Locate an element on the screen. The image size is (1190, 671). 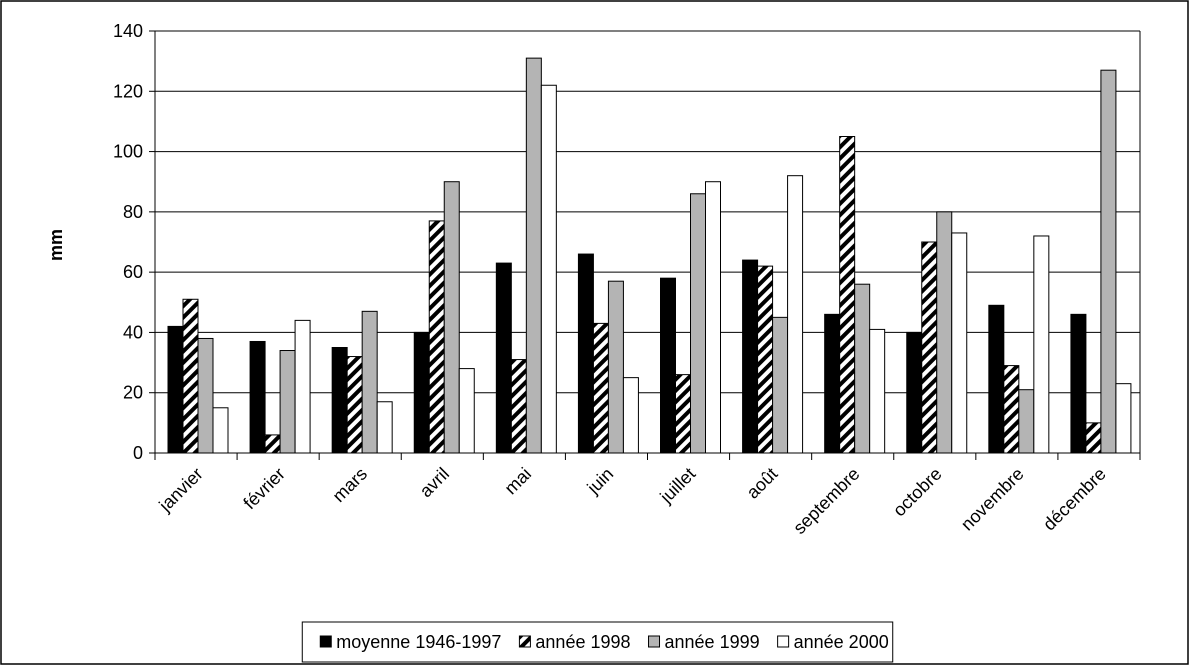
legend-label: année 1999 is located at coordinates (712, 642).